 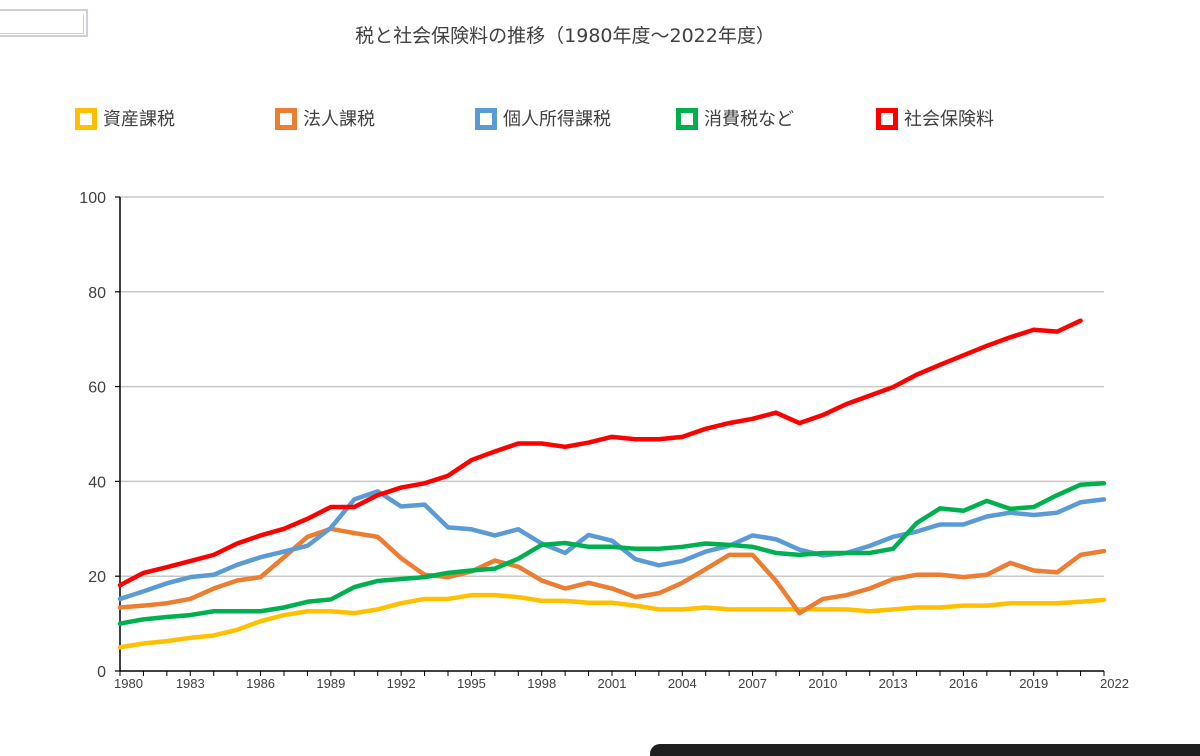 I want to click on y-tick-label: 0, so click(x=101, y=672).